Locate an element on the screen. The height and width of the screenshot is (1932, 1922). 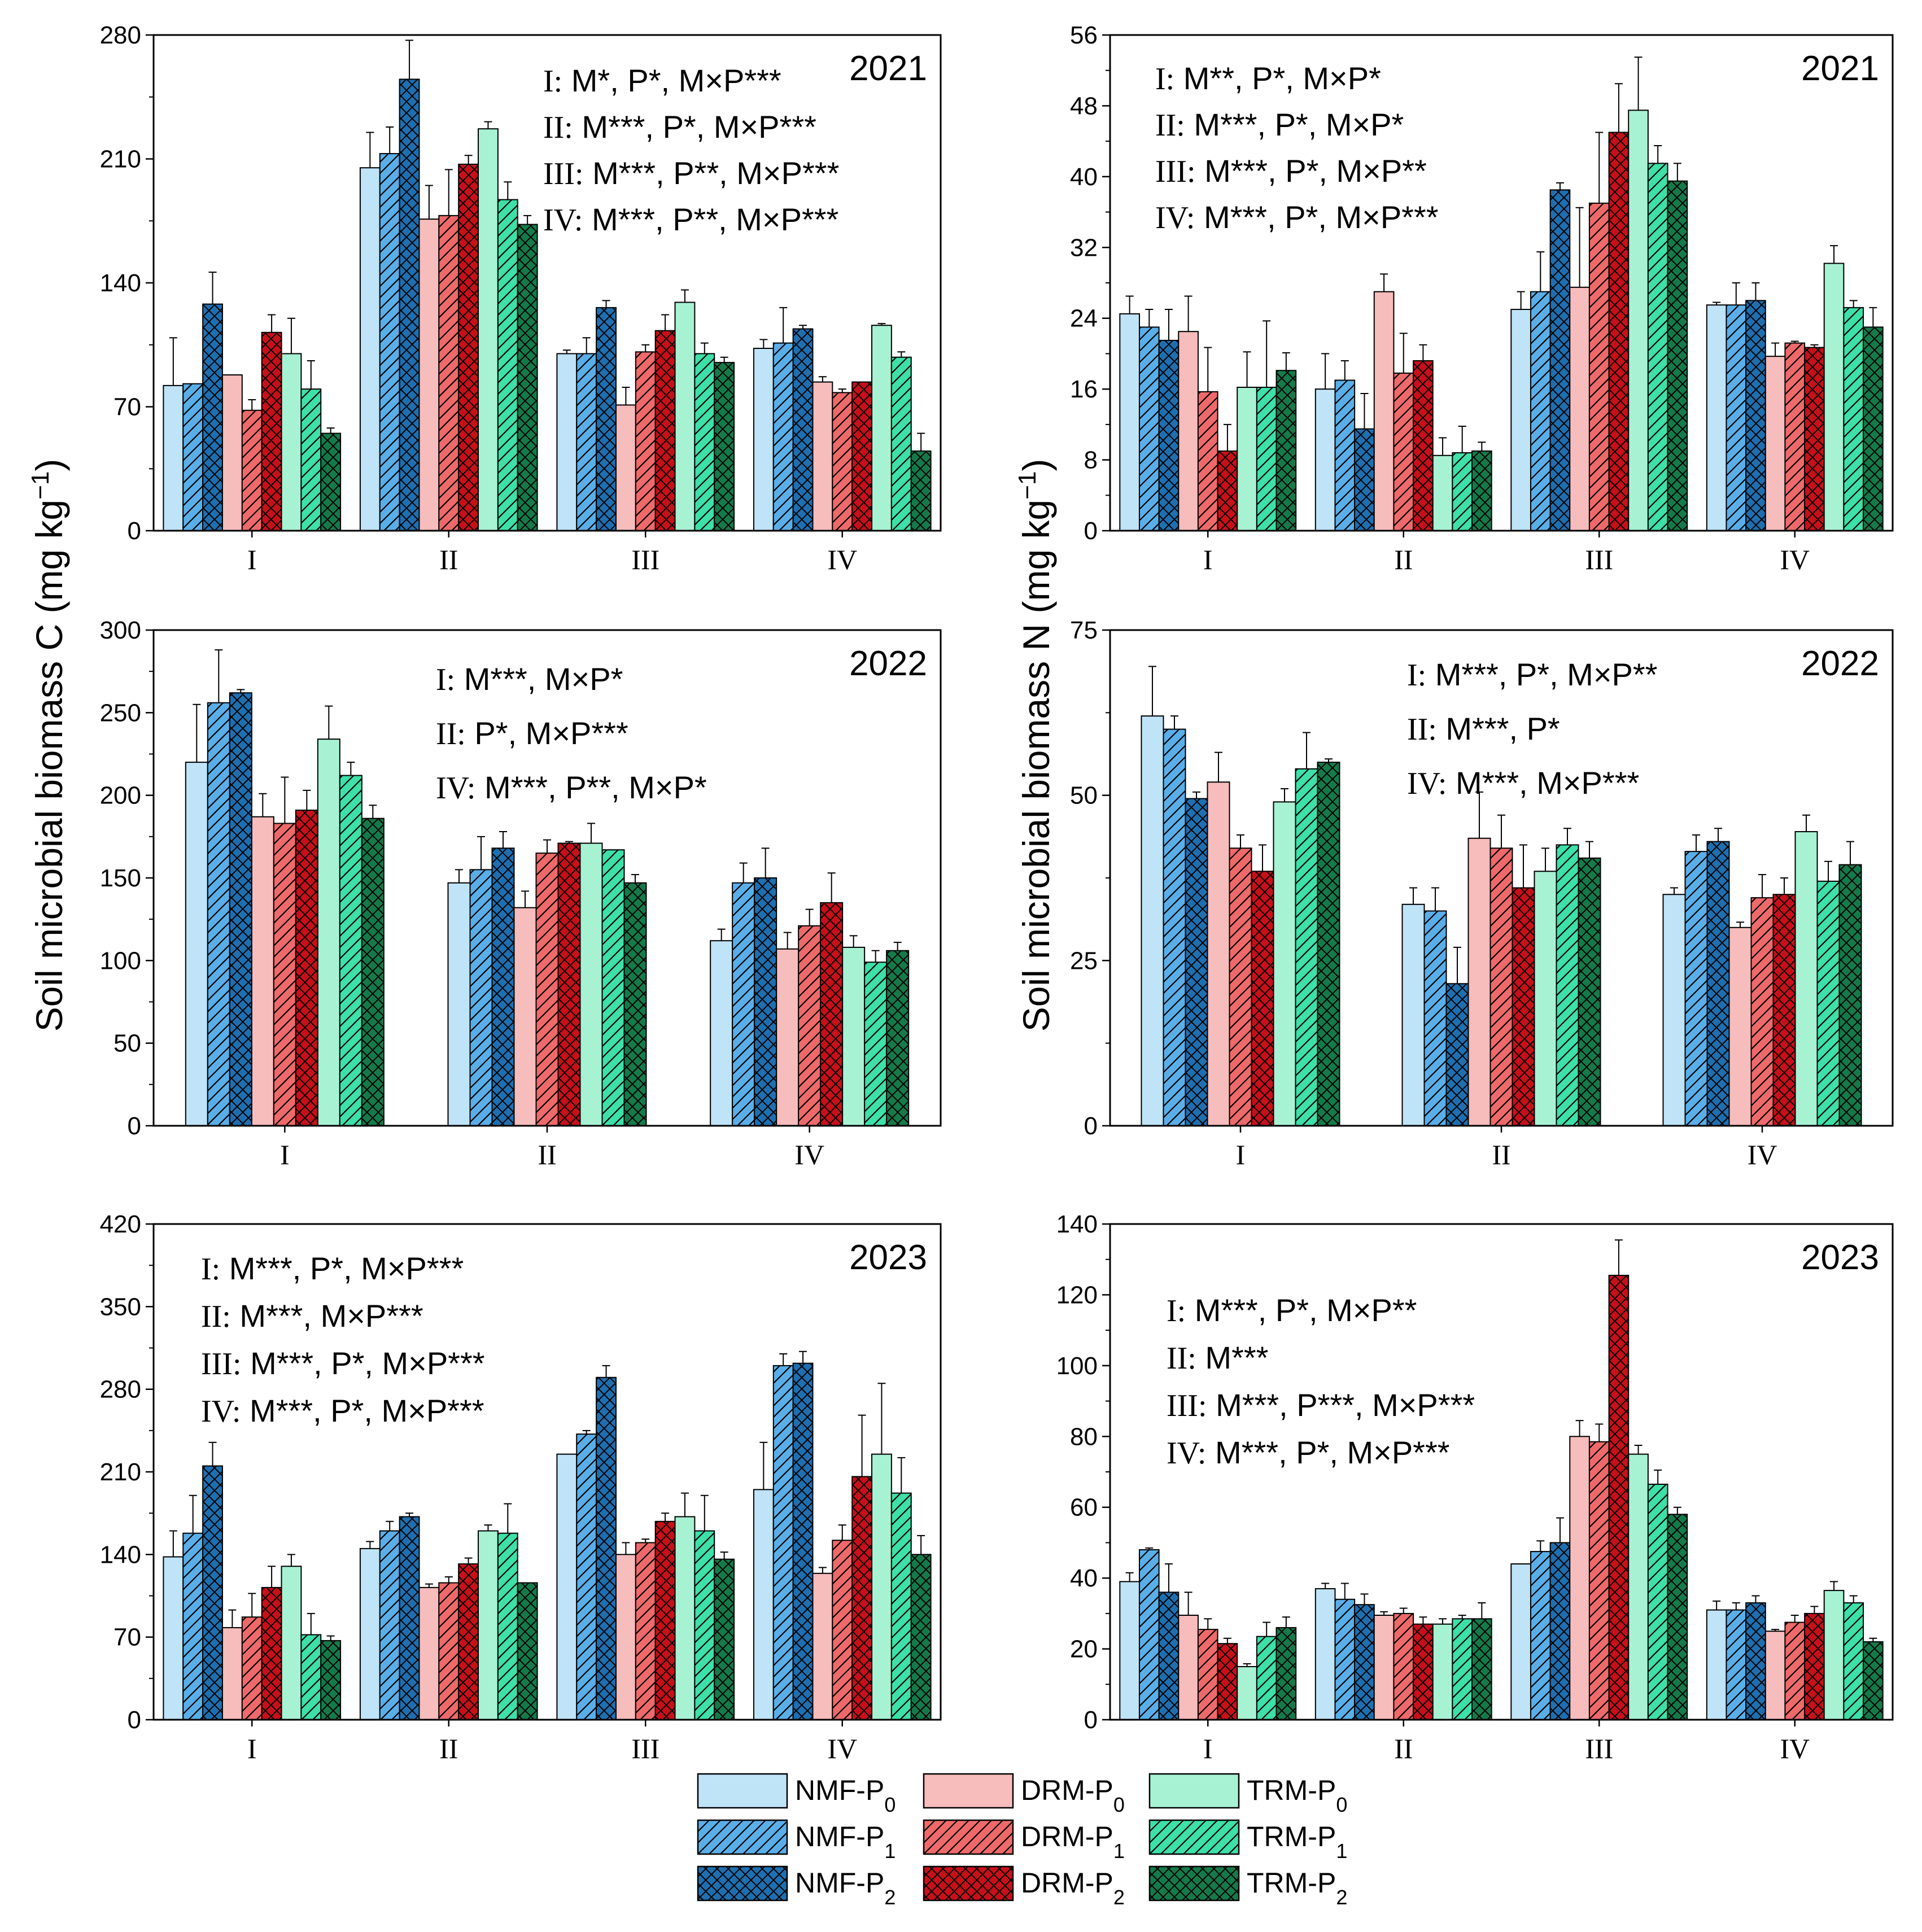
bar-C2023-III-NMF-P2 is located at coordinates (606, 1548).